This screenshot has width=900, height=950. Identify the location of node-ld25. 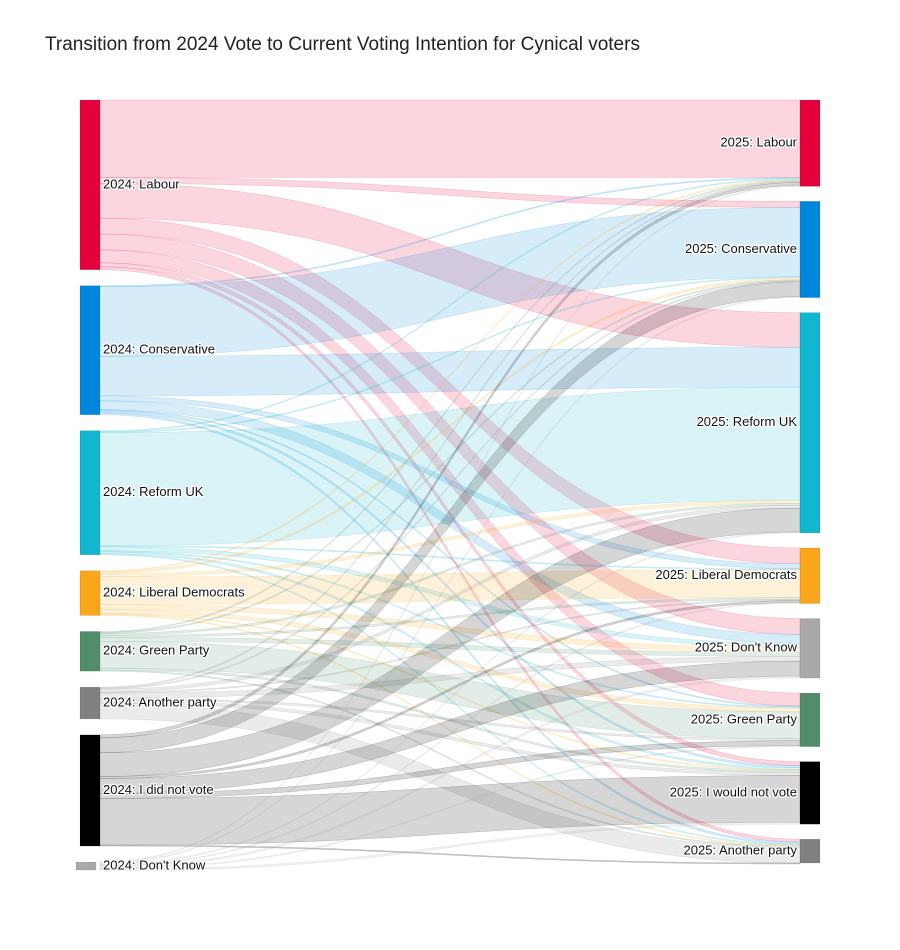
(810, 575).